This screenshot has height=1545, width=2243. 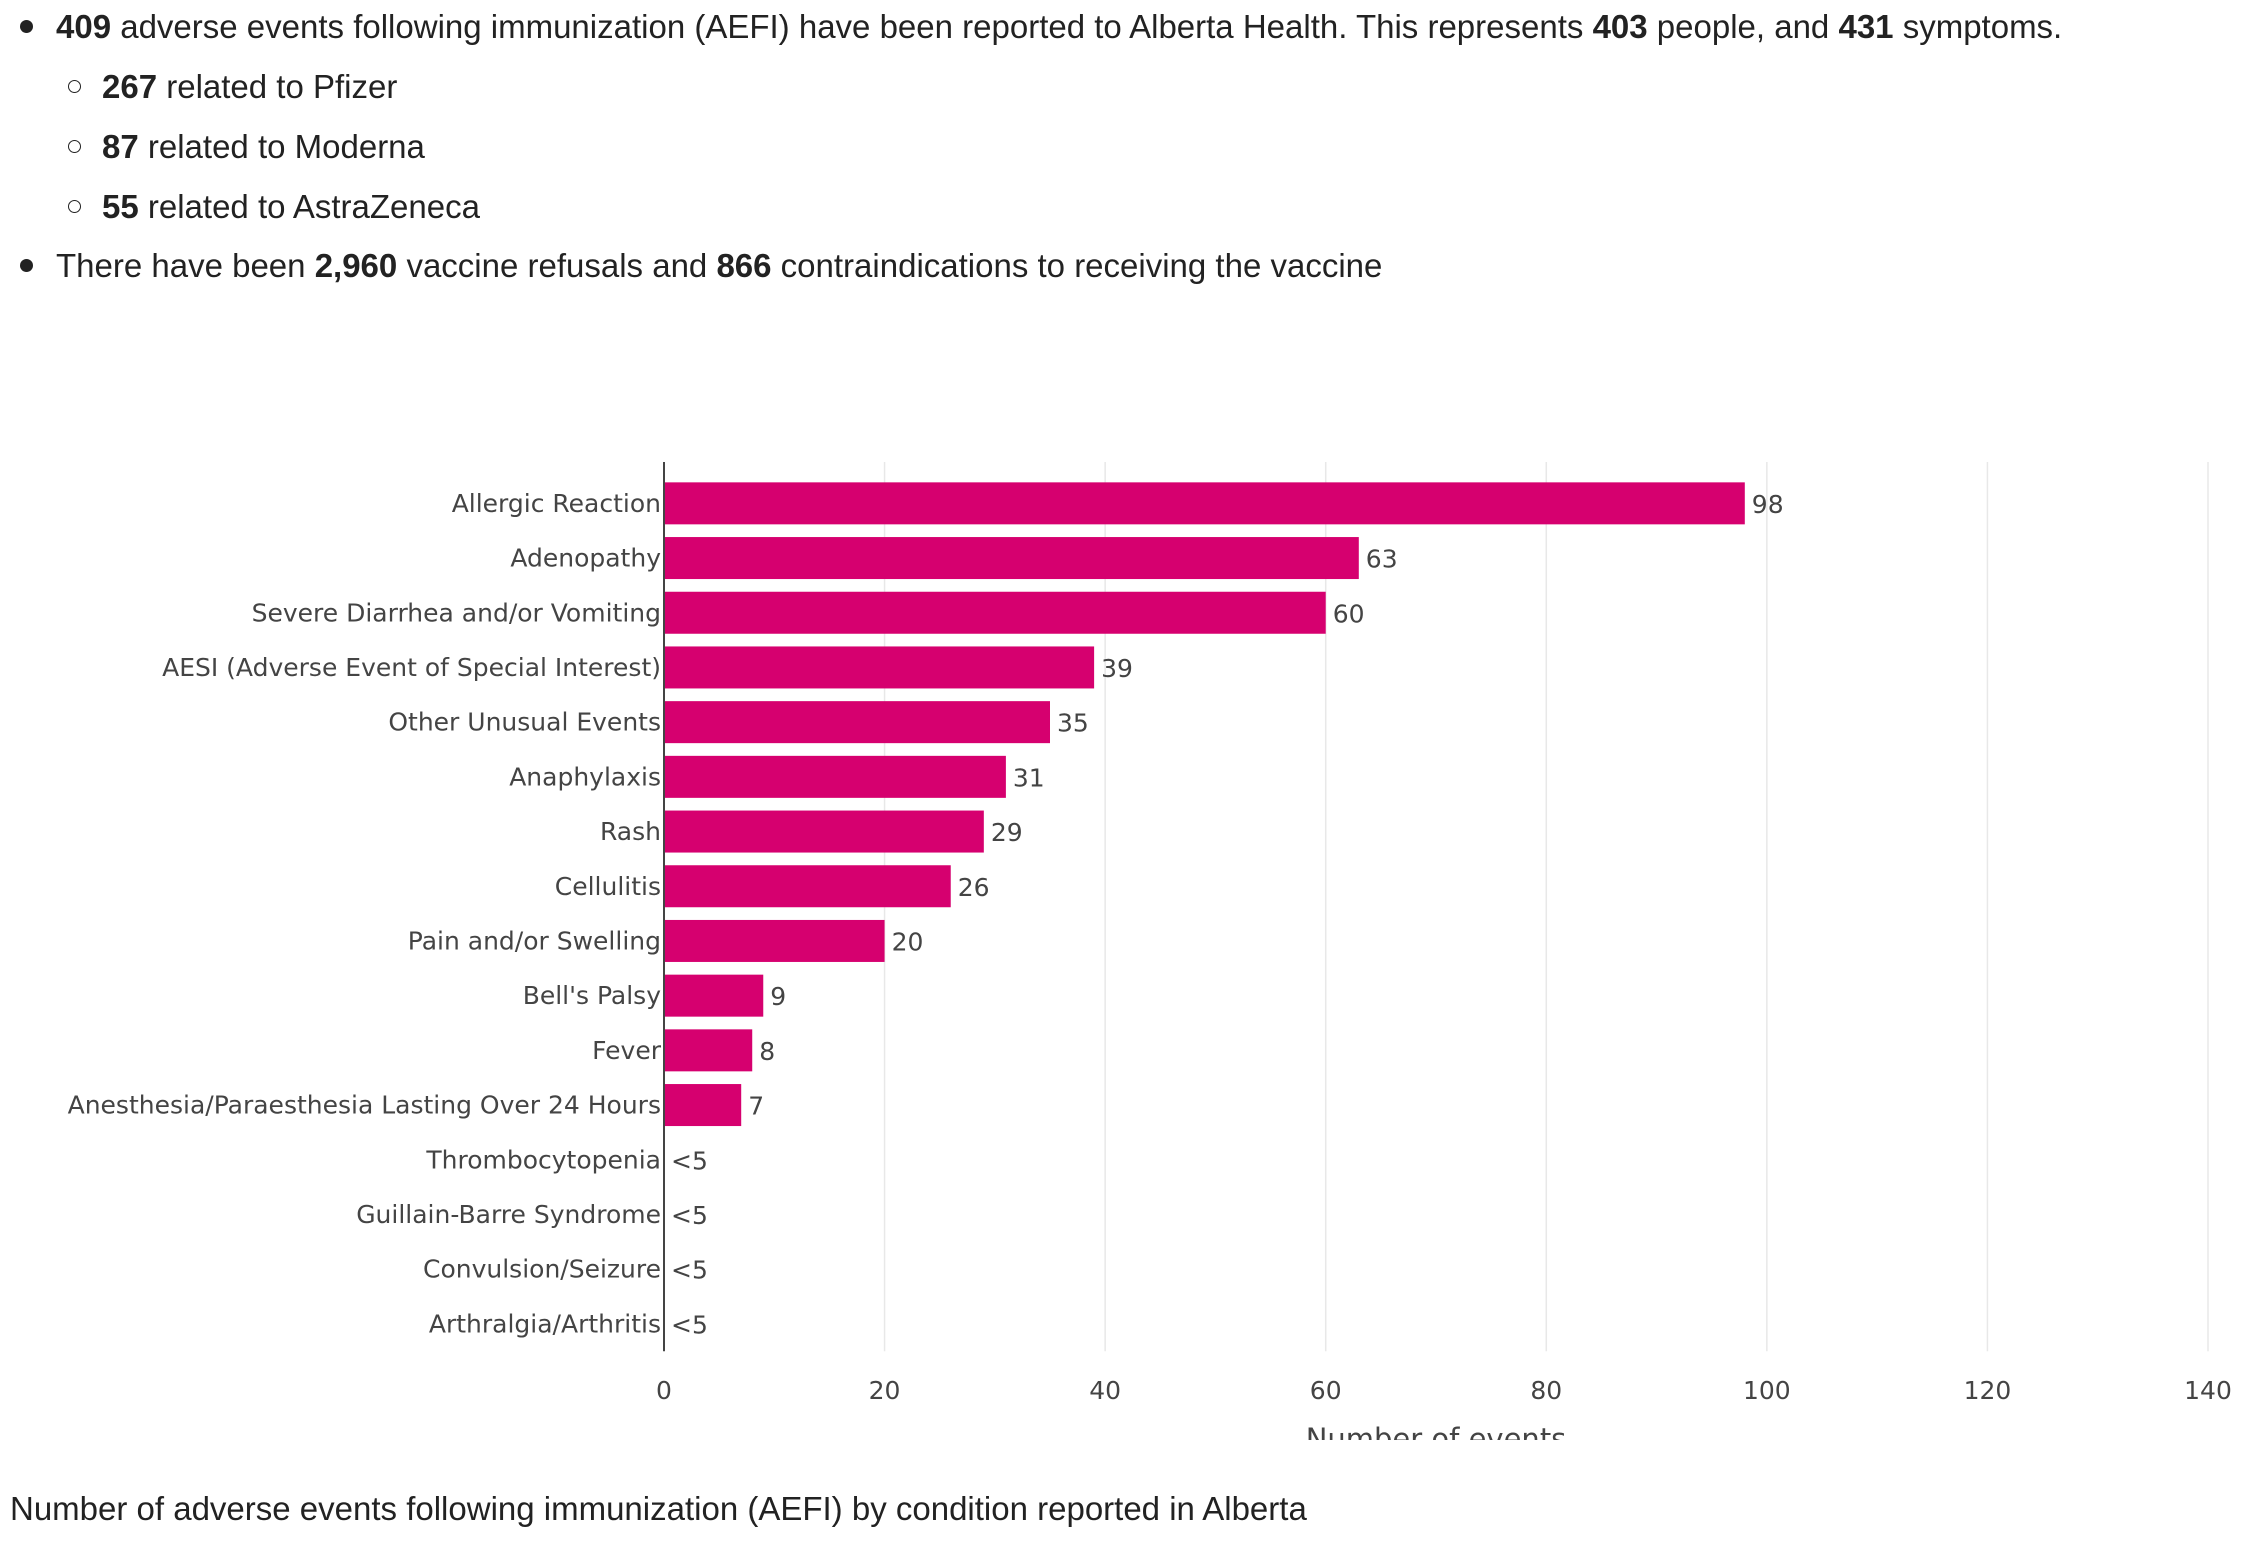 I want to click on category-label: Allergic Reaction, so click(x=556, y=503).